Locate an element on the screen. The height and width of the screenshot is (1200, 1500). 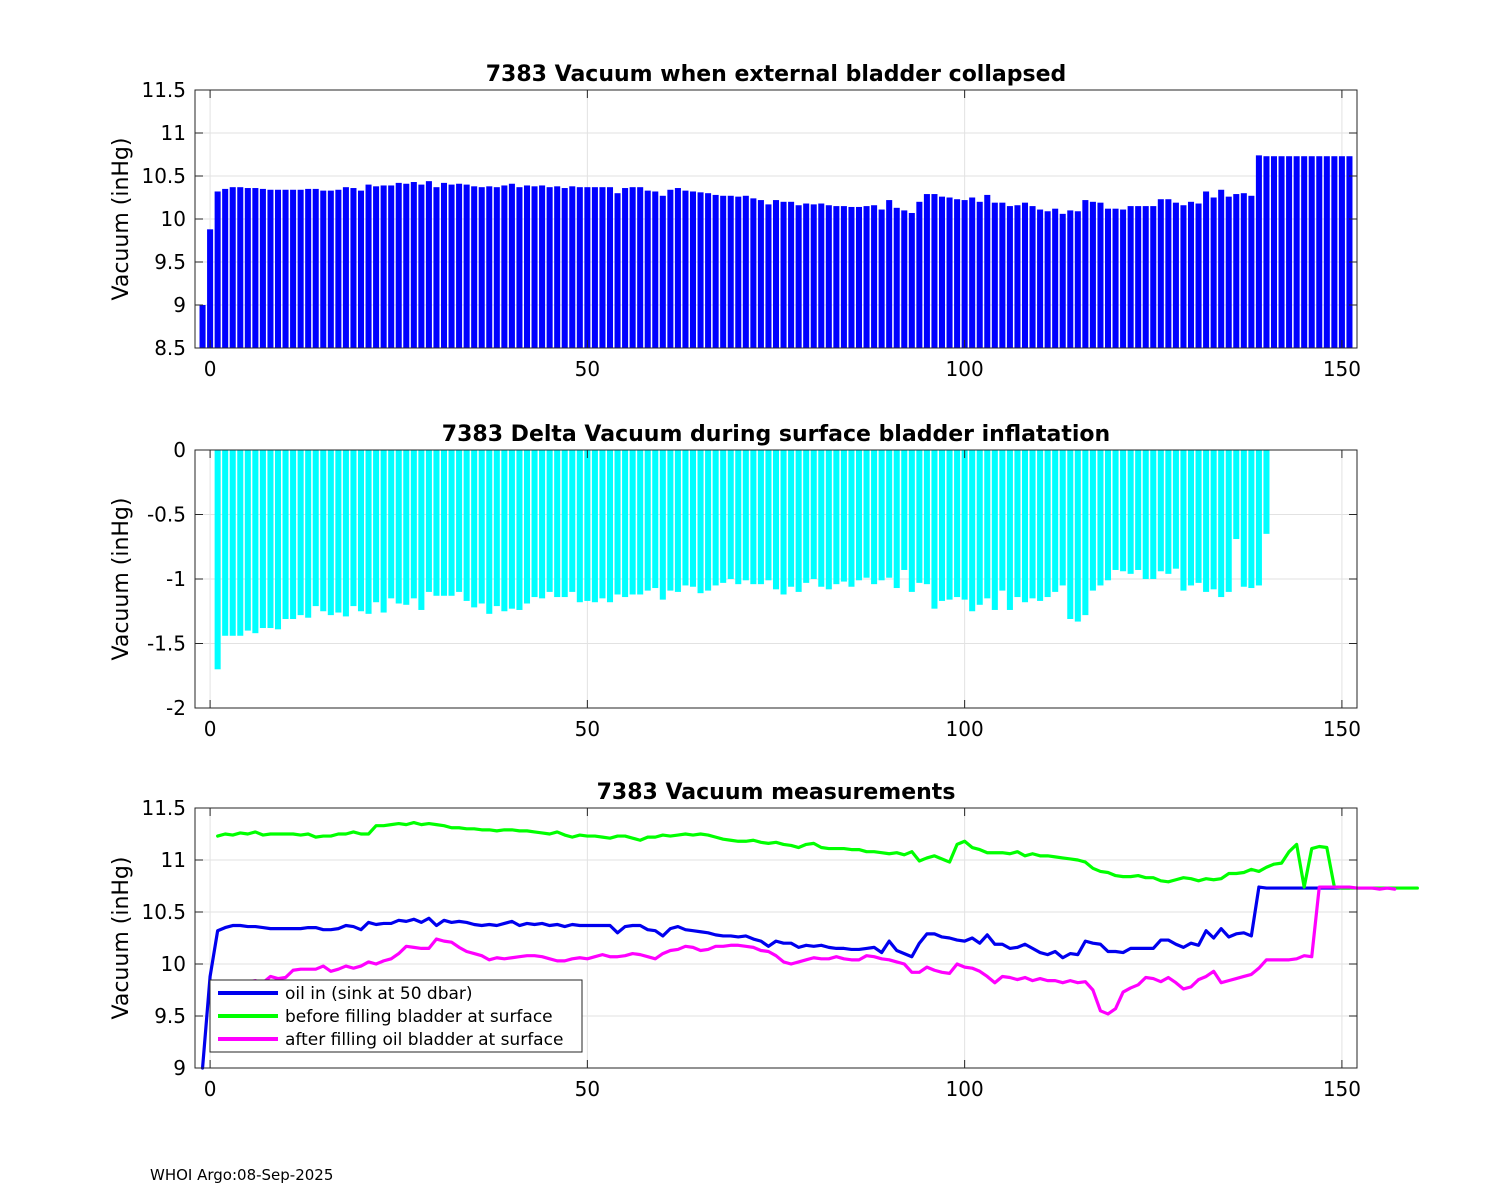
y-tick-label: 9 is located at coordinates (179, 305).